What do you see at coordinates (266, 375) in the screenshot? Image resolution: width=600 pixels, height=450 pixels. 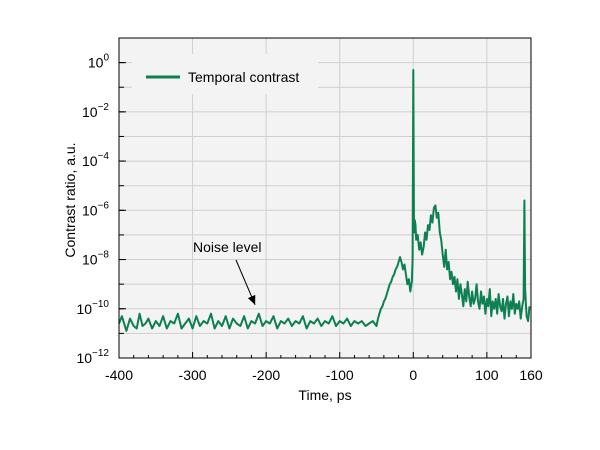 I see `x-tick-label: -200` at bounding box center [266, 375].